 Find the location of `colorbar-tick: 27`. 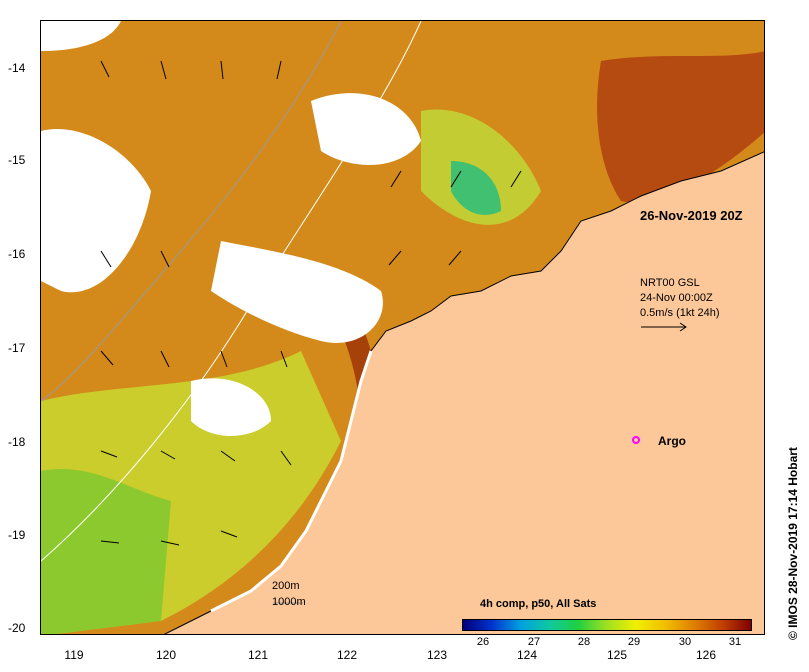

colorbar-tick: 27 is located at coordinates (534, 642).